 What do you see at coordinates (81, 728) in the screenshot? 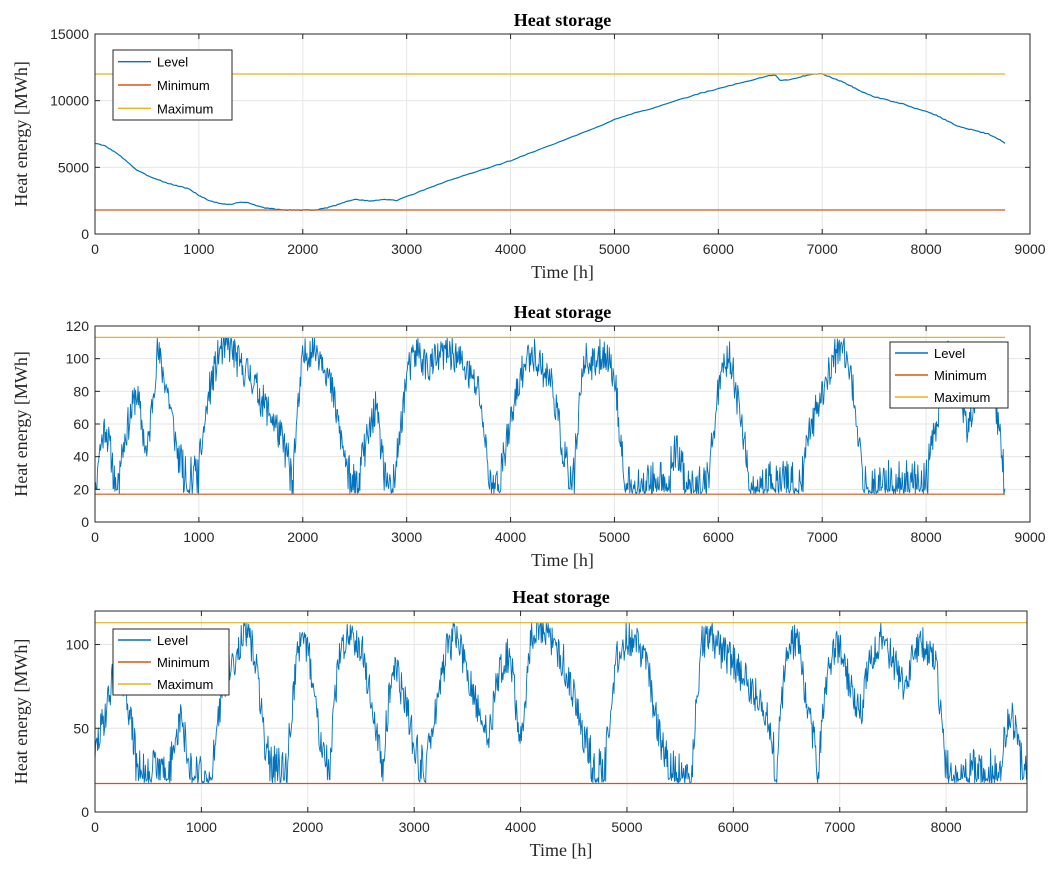
I see `y-tick-label: 50` at bounding box center [81, 728].